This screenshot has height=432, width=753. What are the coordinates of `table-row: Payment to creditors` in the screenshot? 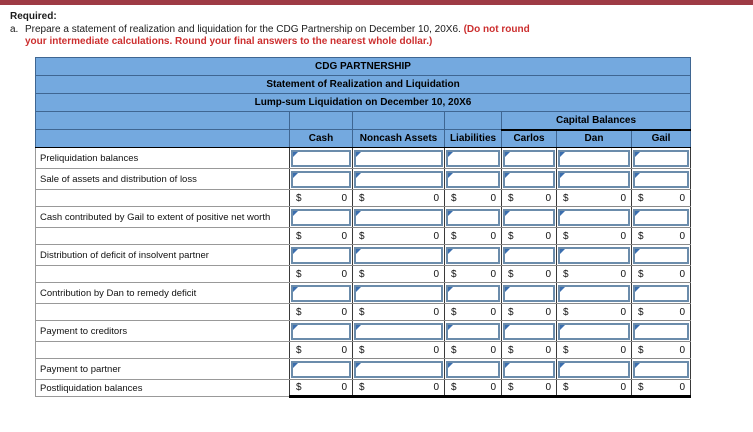 It's located at (363, 331).